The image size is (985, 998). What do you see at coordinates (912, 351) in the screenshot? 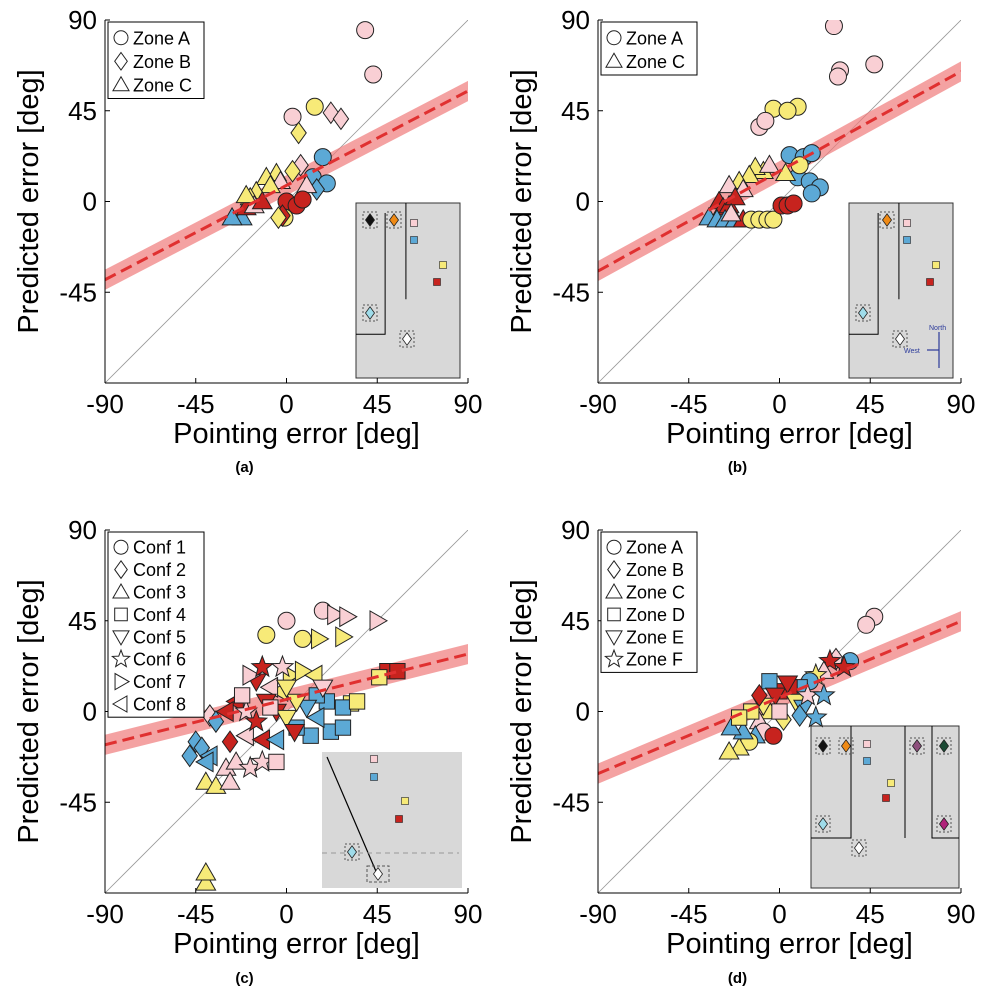
I see `compass-west-label: West` at bounding box center [912, 351].